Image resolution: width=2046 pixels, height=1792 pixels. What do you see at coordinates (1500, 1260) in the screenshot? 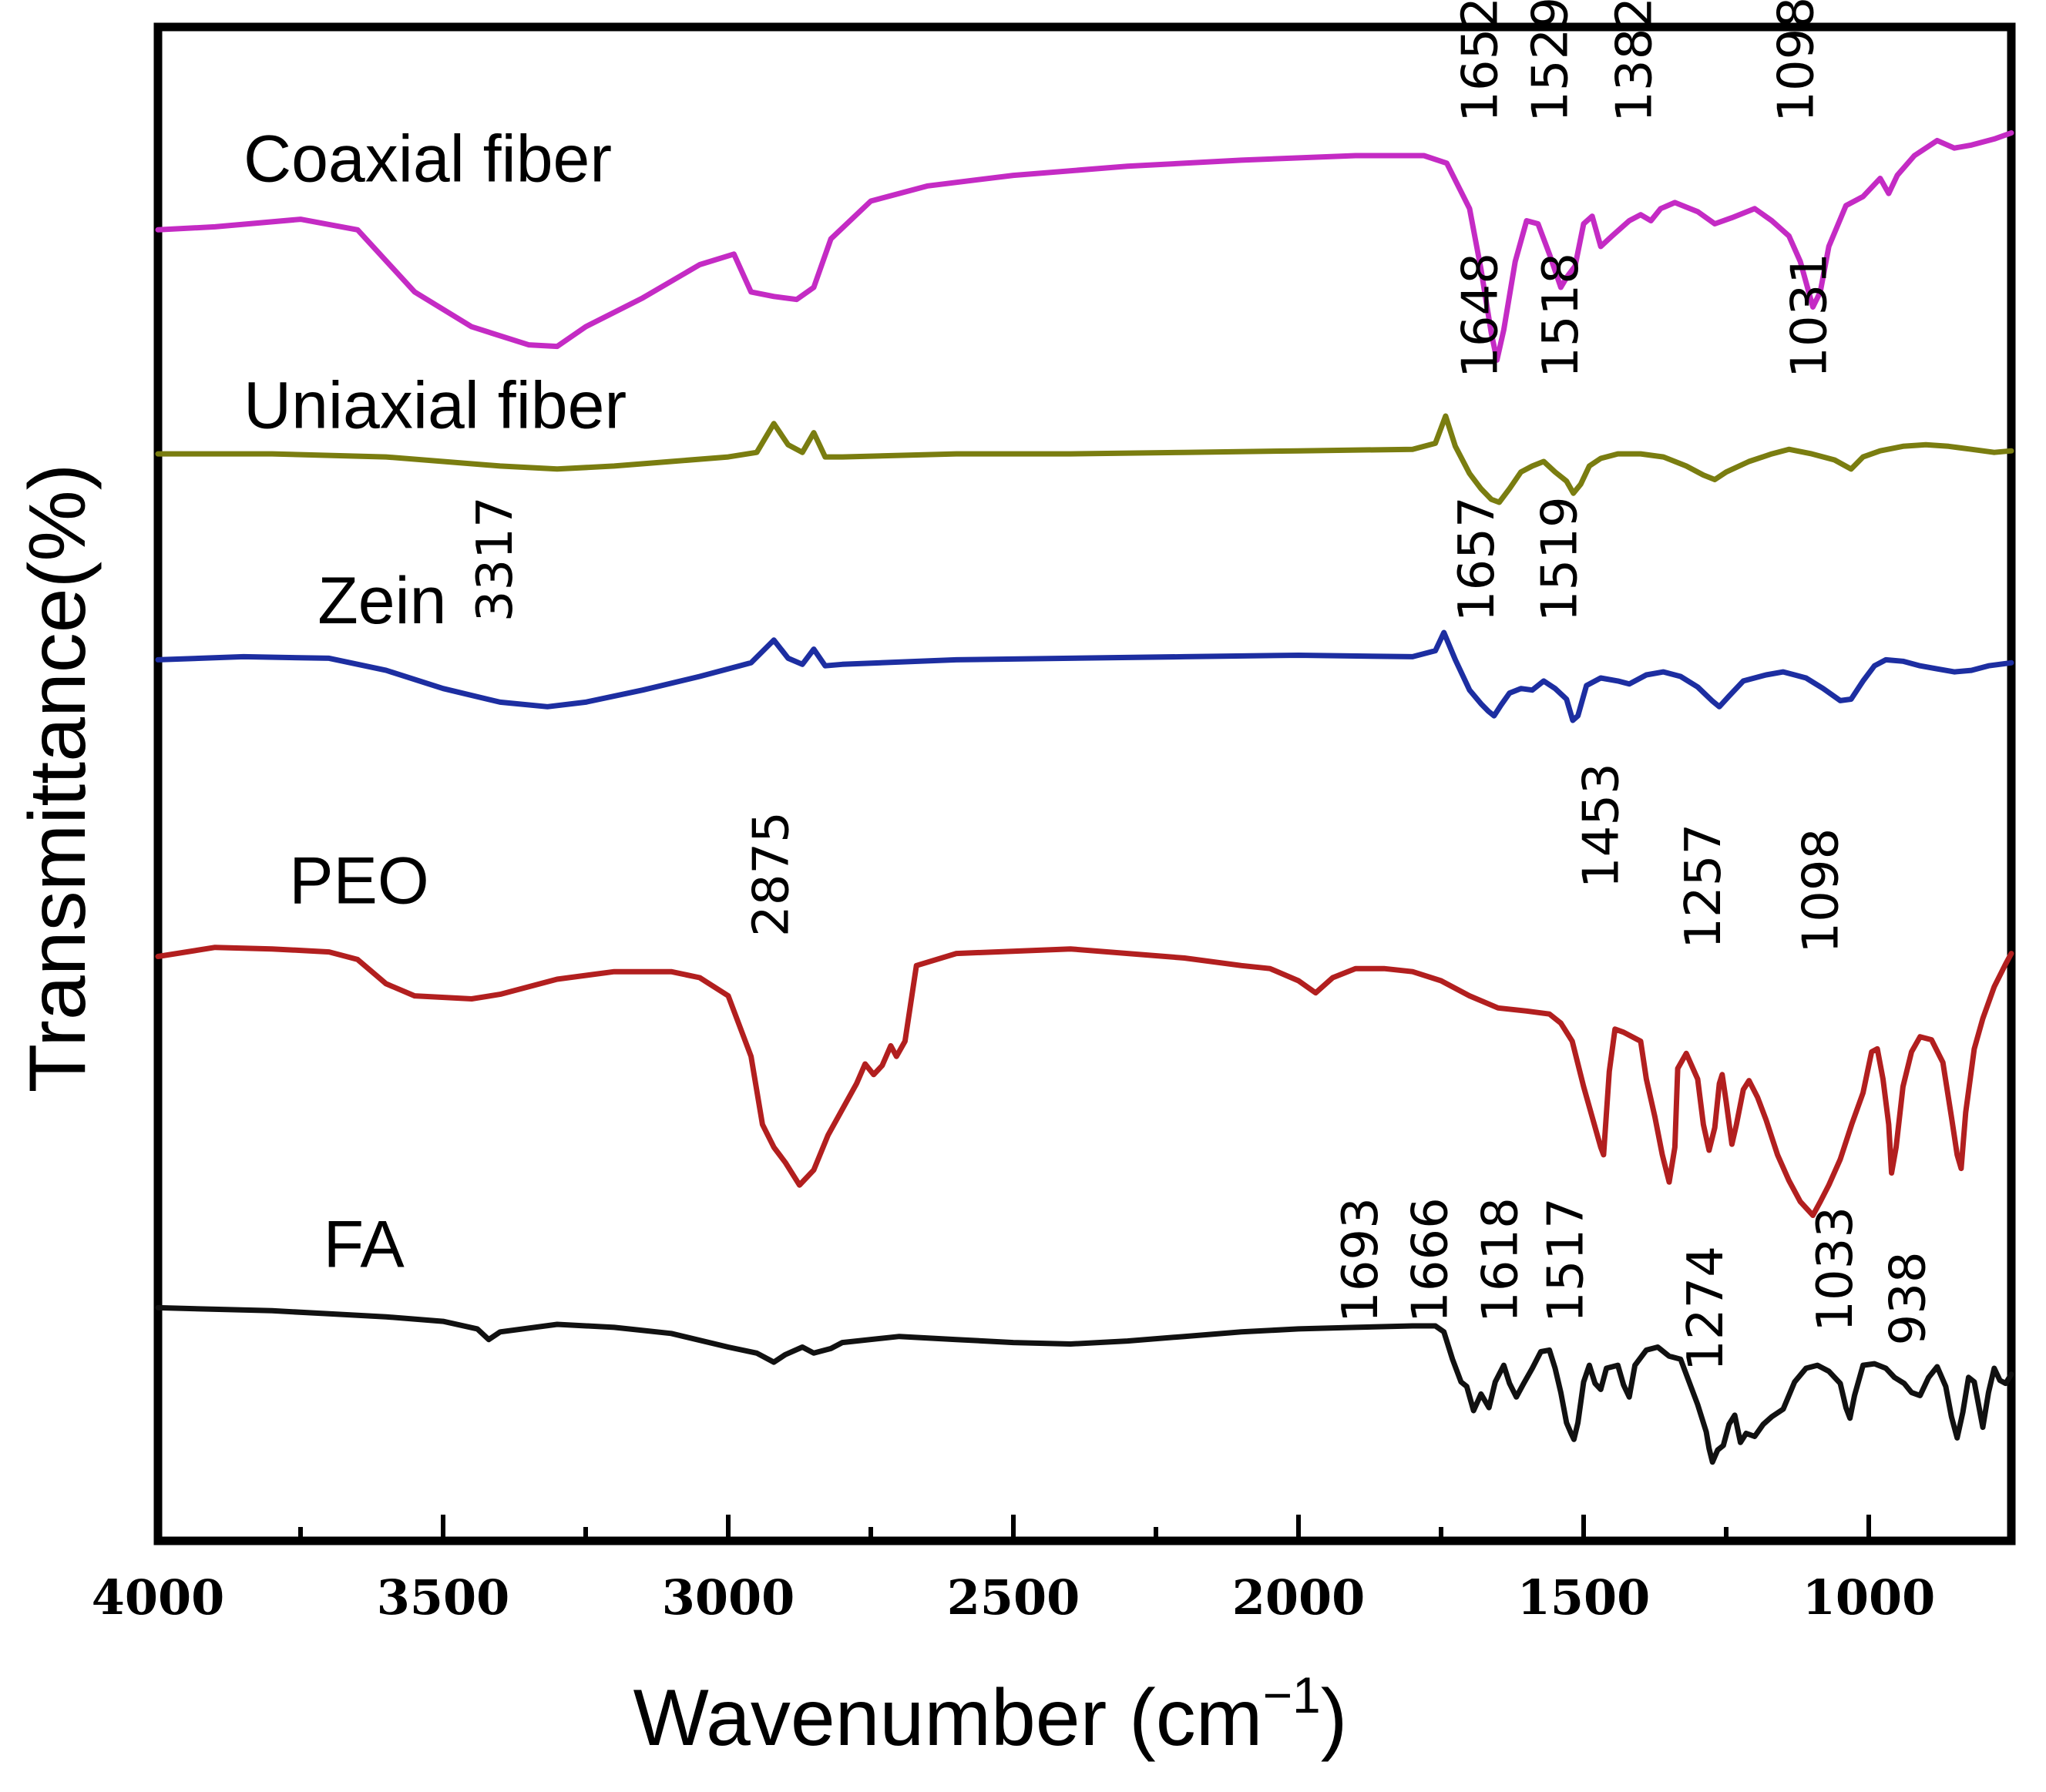
I see `peak-label-fa-1618: 1618` at bounding box center [1500, 1260].